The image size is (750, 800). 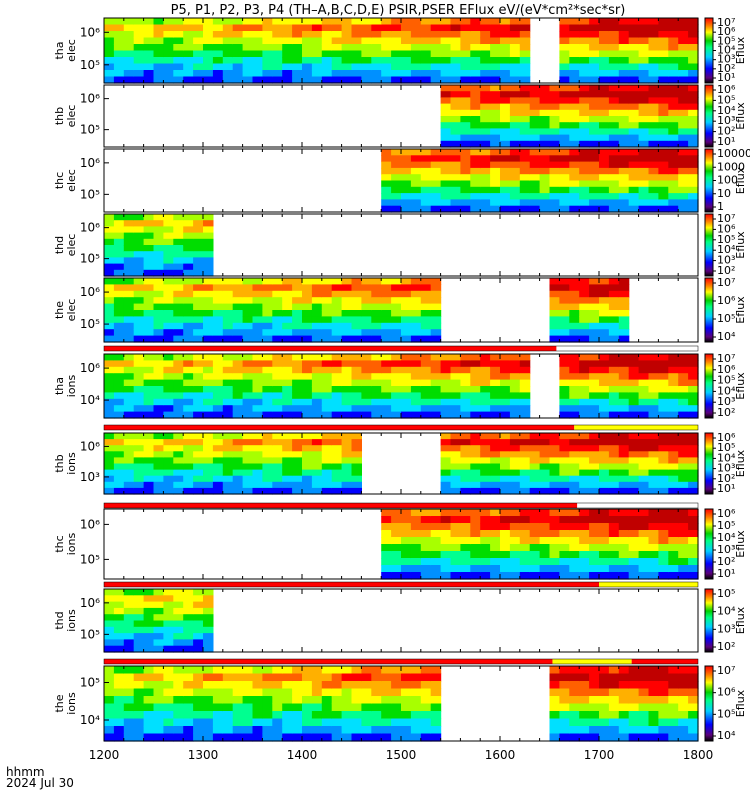 What do you see at coordinates (90, 292) in the screenshot?
I see `y-tick-label: 10⁶` at bounding box center [90, 292].